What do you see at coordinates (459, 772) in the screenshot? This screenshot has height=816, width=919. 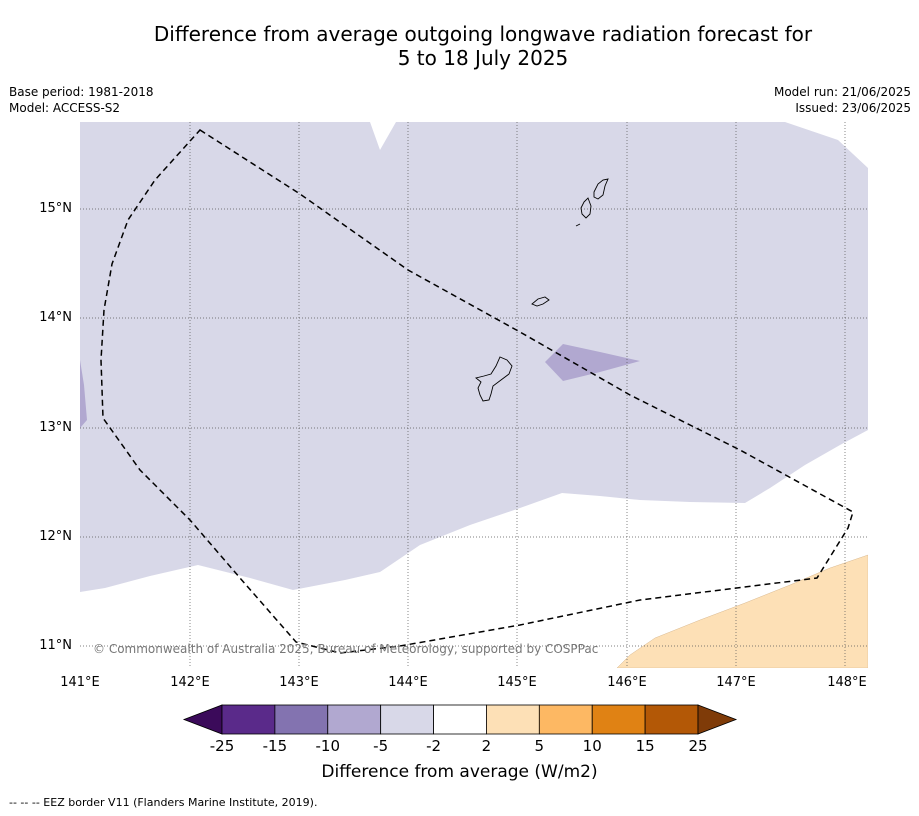 I see `colorbar-label: Difference from average (W/m2)` at bounding box center [459, 772].